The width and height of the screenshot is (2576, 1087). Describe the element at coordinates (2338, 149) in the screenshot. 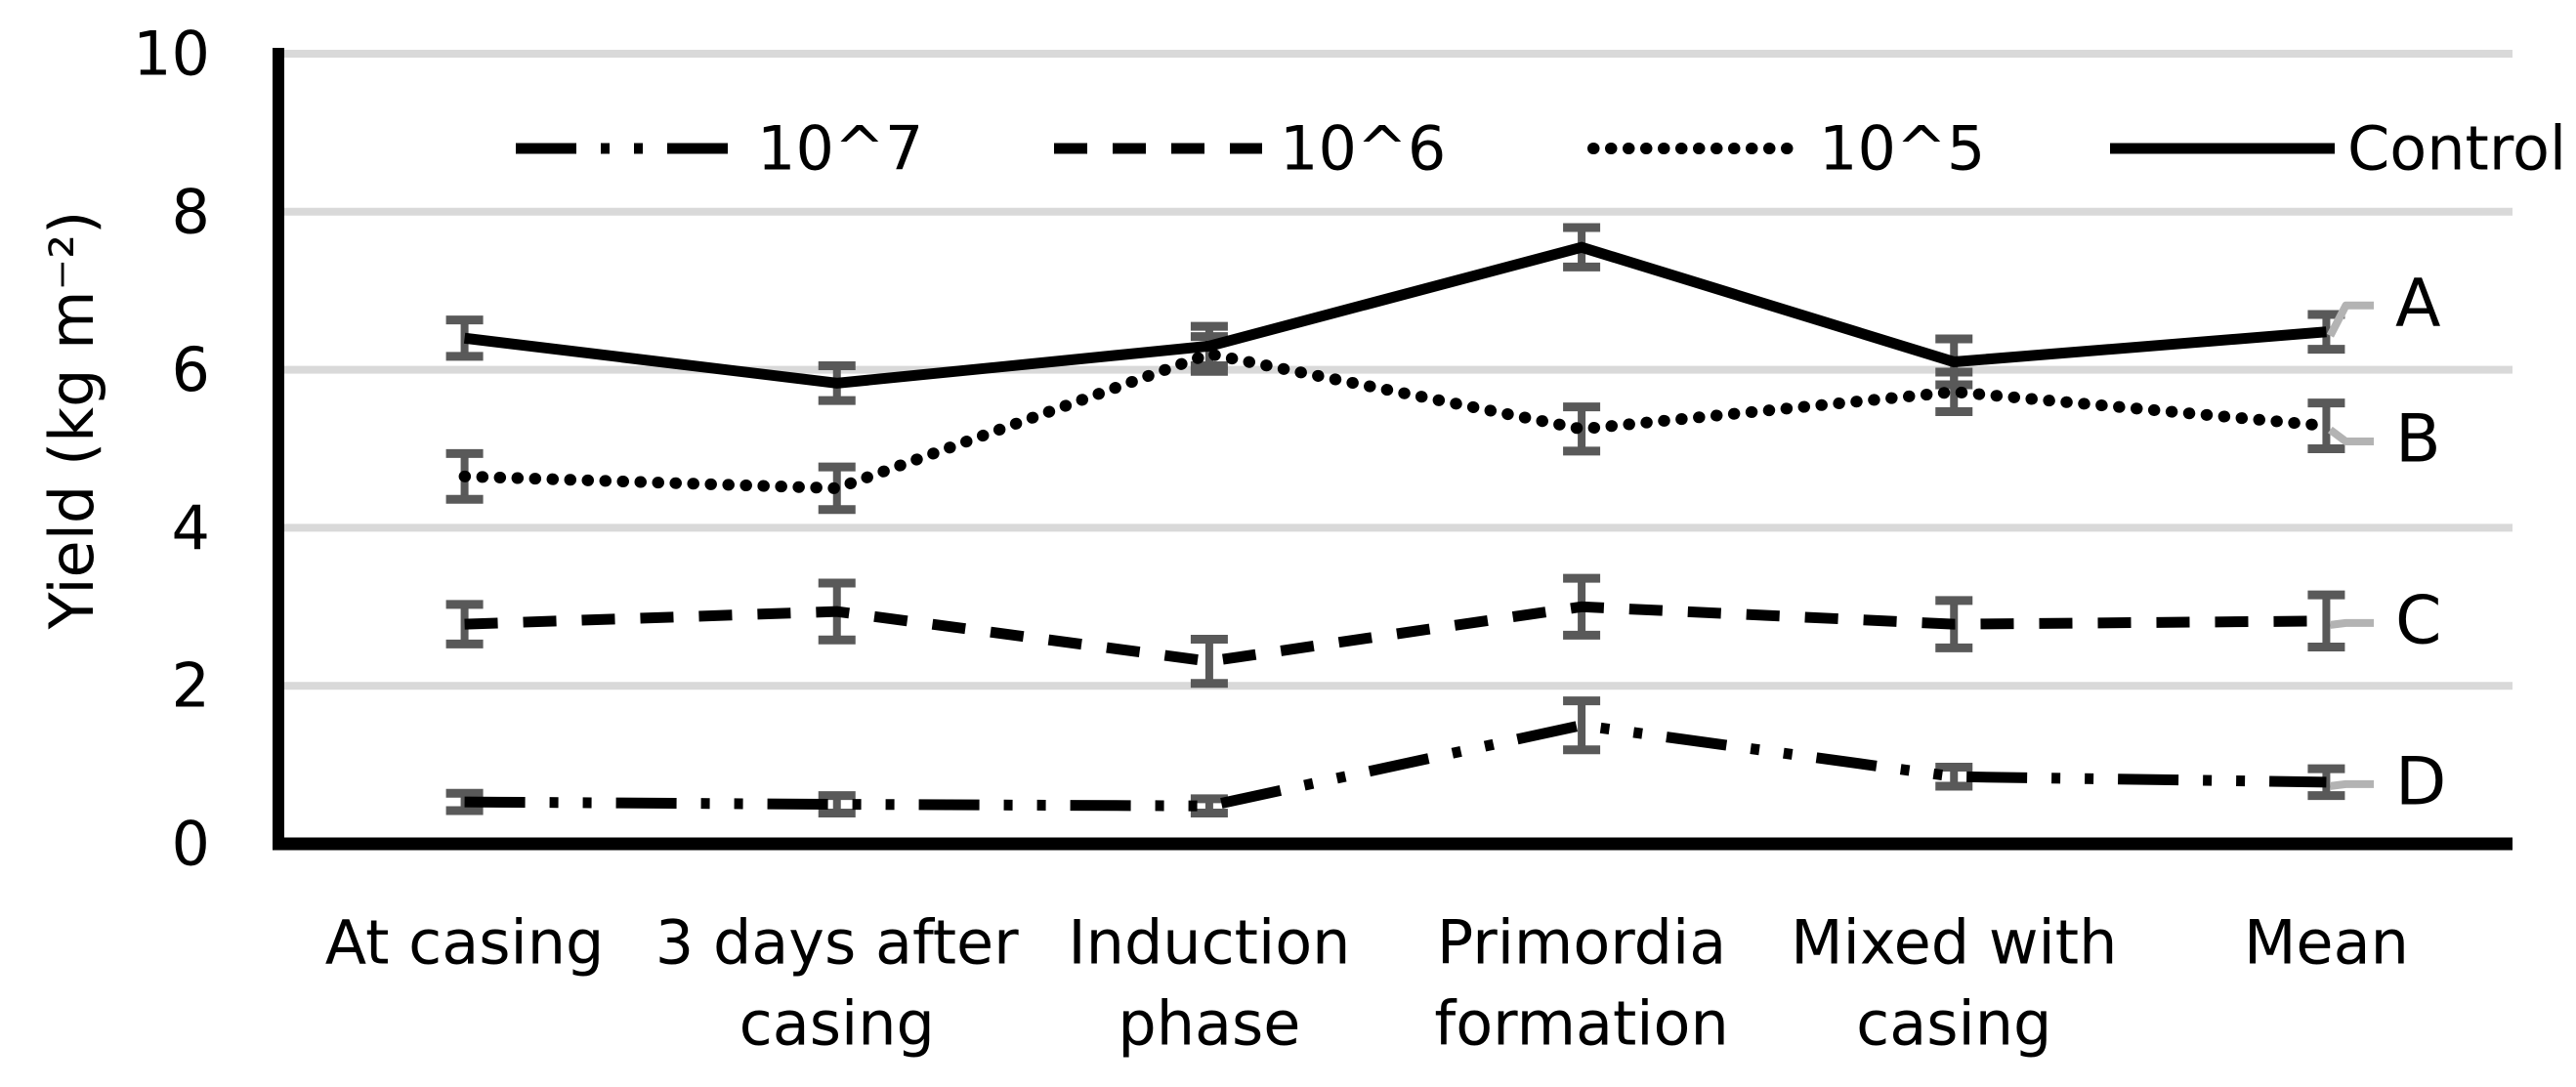

I see `legend-item: Control` at that location.